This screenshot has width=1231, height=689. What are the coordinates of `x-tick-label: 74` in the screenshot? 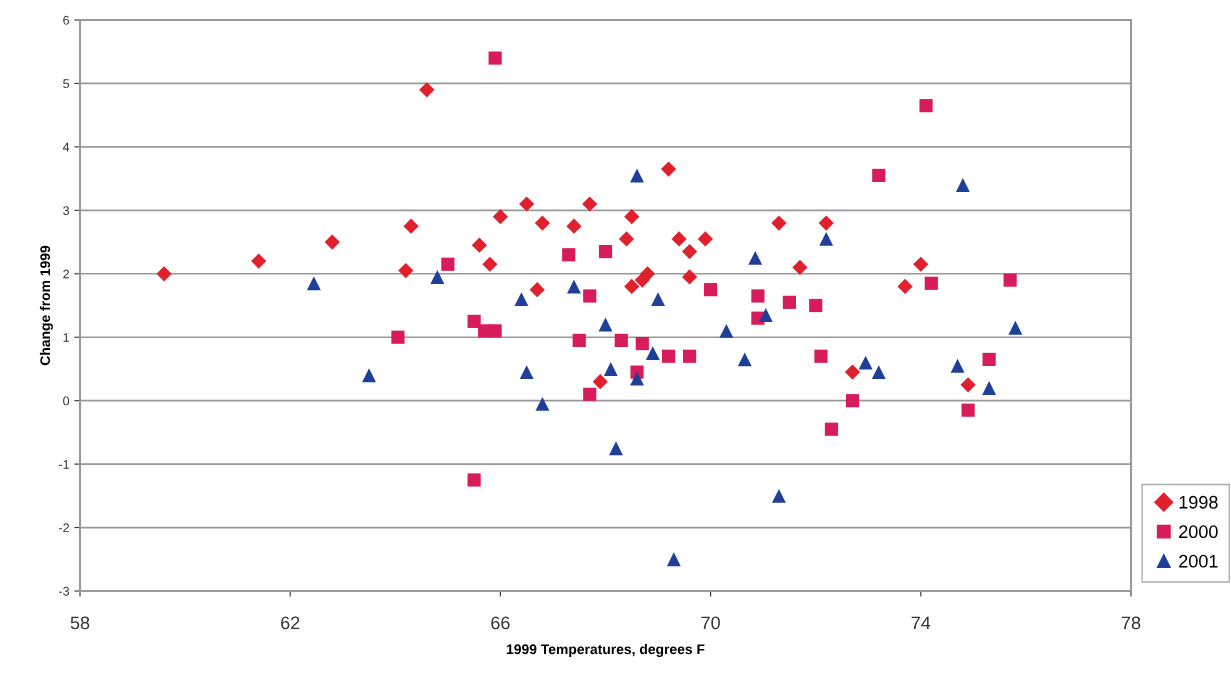 It's located at (921, 623).